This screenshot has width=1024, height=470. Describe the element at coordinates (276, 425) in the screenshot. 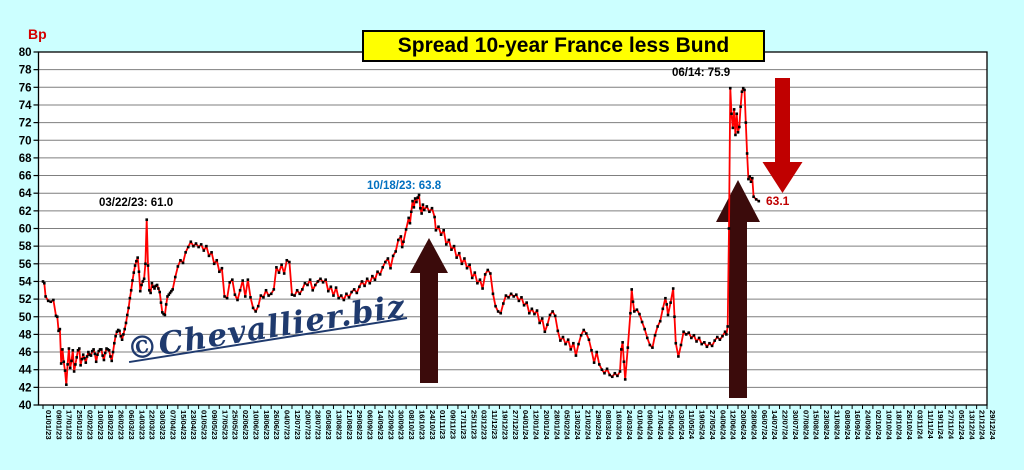

I see `x-axis-label: 26/06/23` at that location.